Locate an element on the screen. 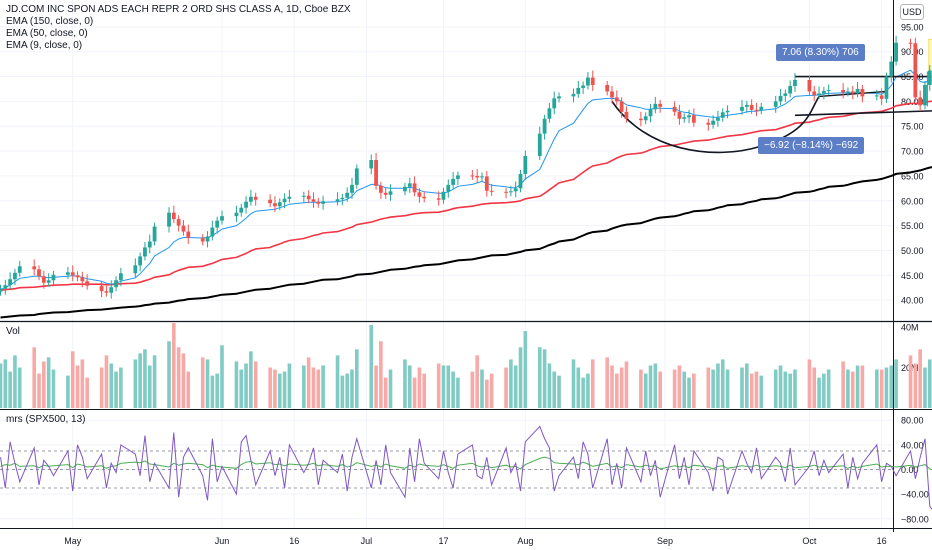 This screenshot has height=550, width=932. legend-ema9: EMA (9, close, 0) is located at coordinates (44, 45).